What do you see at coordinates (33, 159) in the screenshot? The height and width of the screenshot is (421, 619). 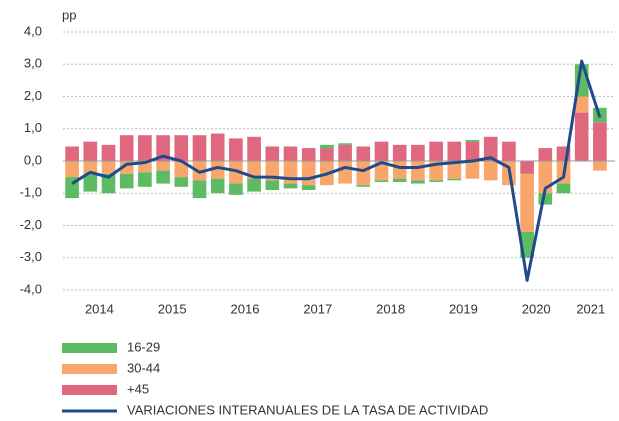 I see `y-tick-label: 0,0` at bounding box center [33, 159].